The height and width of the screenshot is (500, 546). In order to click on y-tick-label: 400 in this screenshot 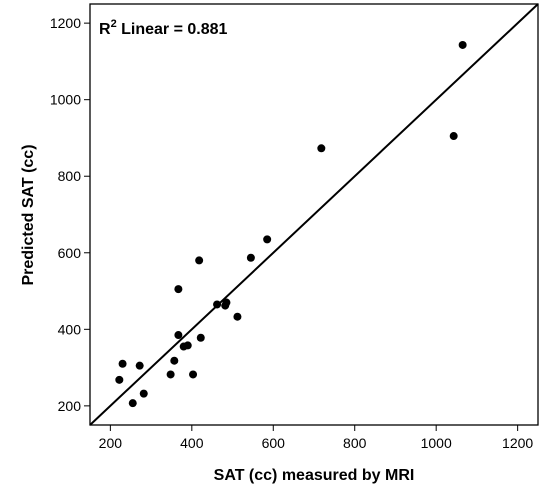, I will do `click(70, 329)`.